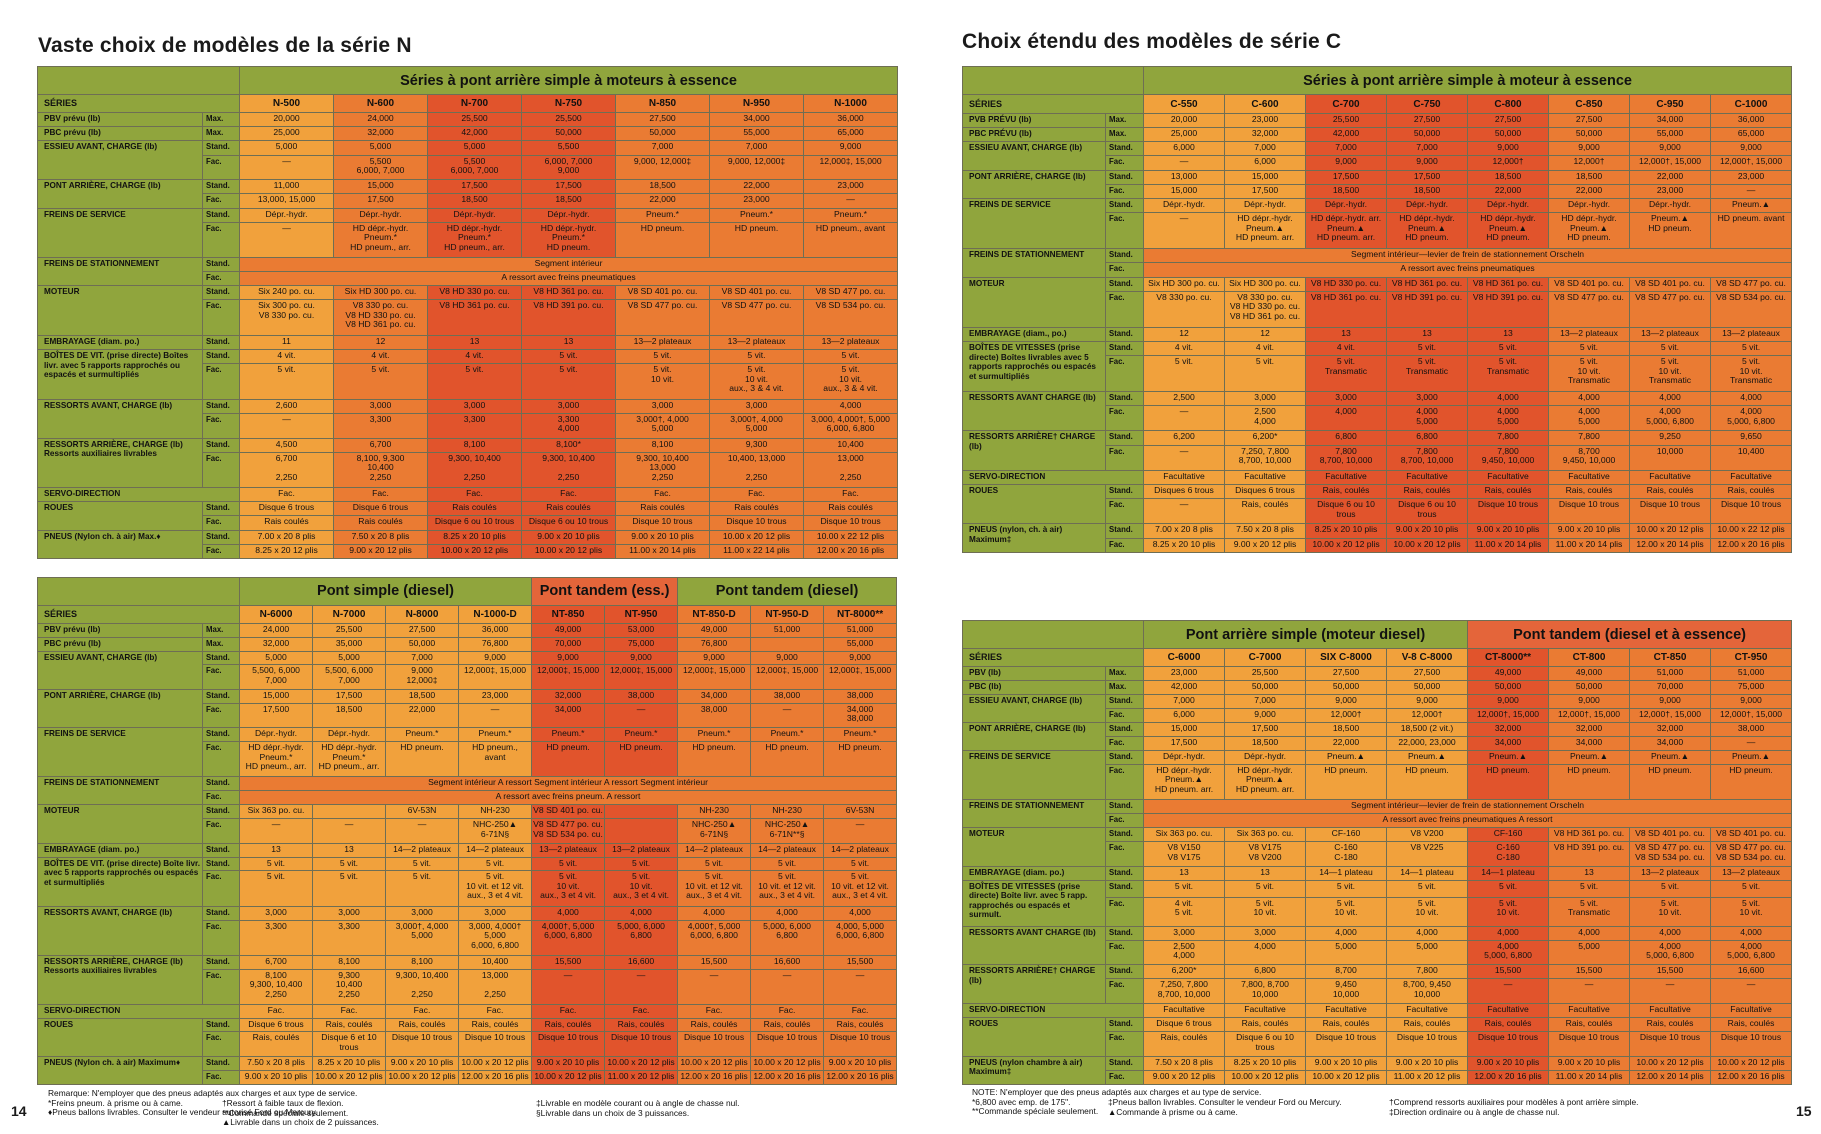  Describe the element at coordinates (1508, 191) in the screenshot. I see `spec-cell: 22,000` at that location.